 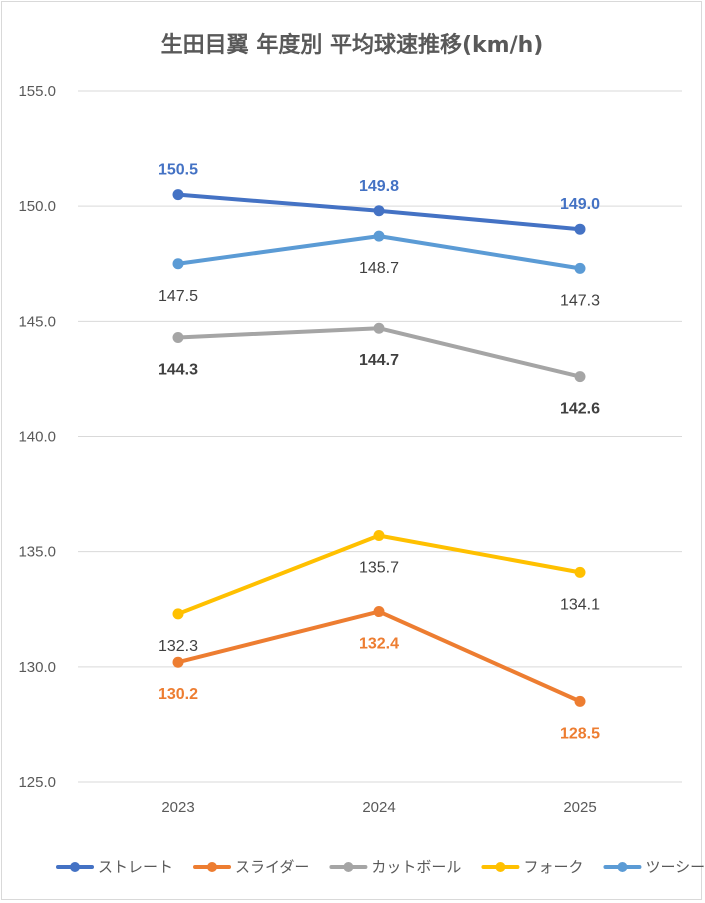 I want to click on data-label: 148.7, so click(x=379, y=268).